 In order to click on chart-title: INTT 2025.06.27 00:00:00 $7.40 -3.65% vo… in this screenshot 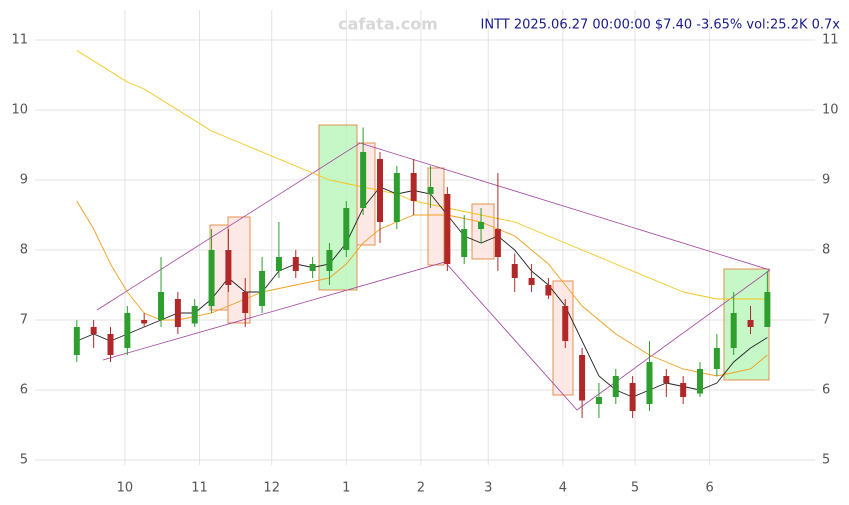, I will do `click(660, 25)`.